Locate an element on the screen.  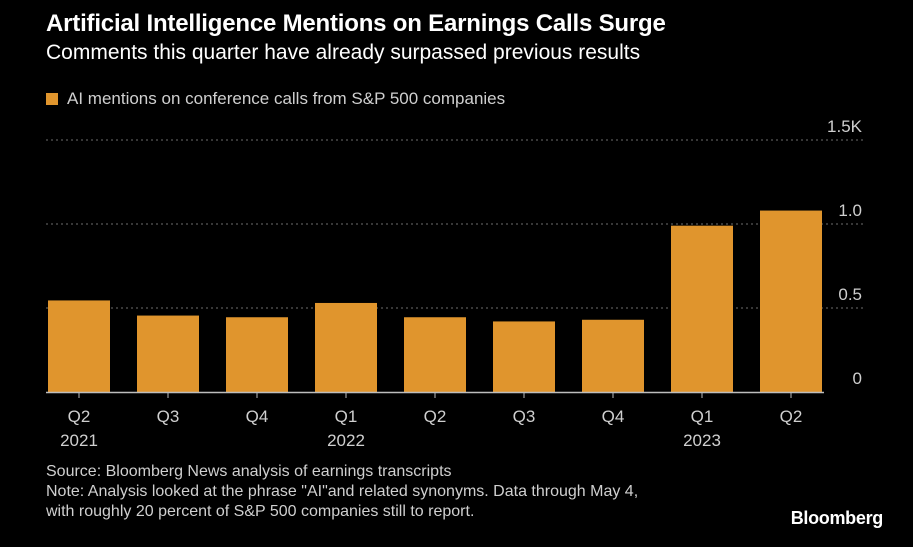
x-tick-label-year: 2021 is located at coordinates (79, 440).